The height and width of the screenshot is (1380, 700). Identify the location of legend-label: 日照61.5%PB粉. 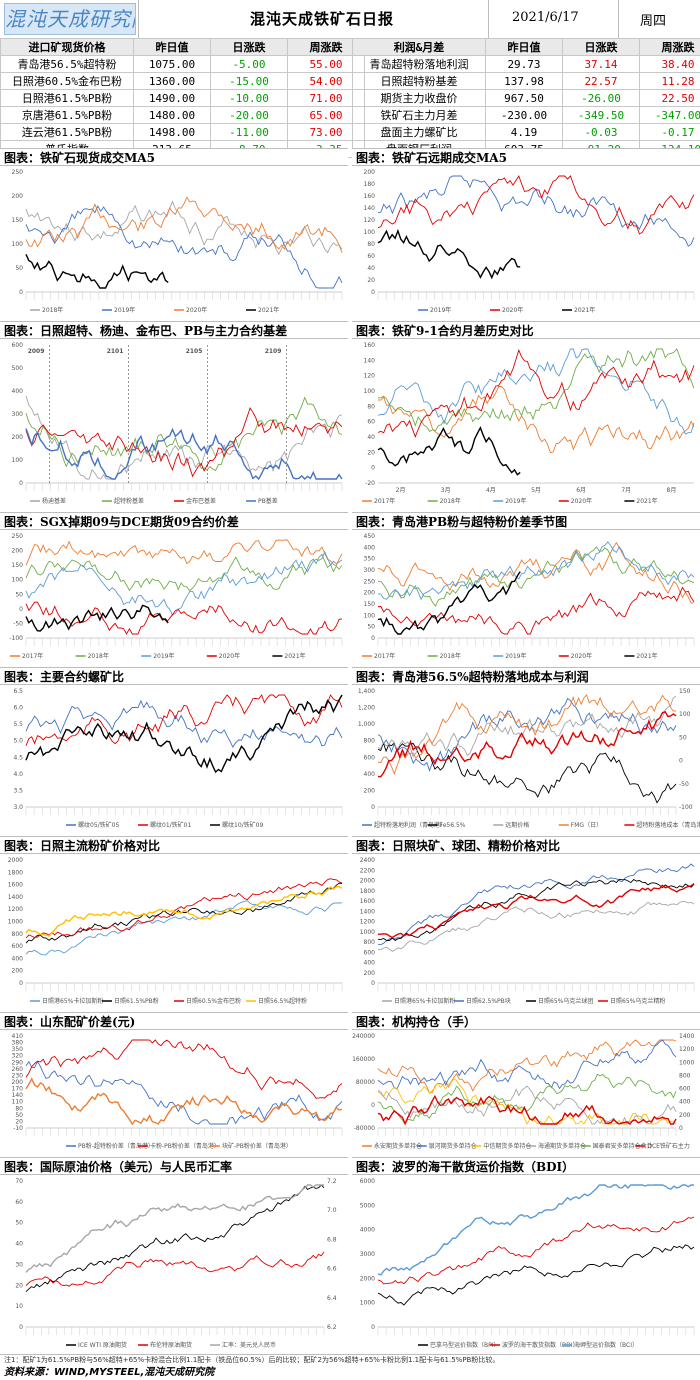
(136, 1001).